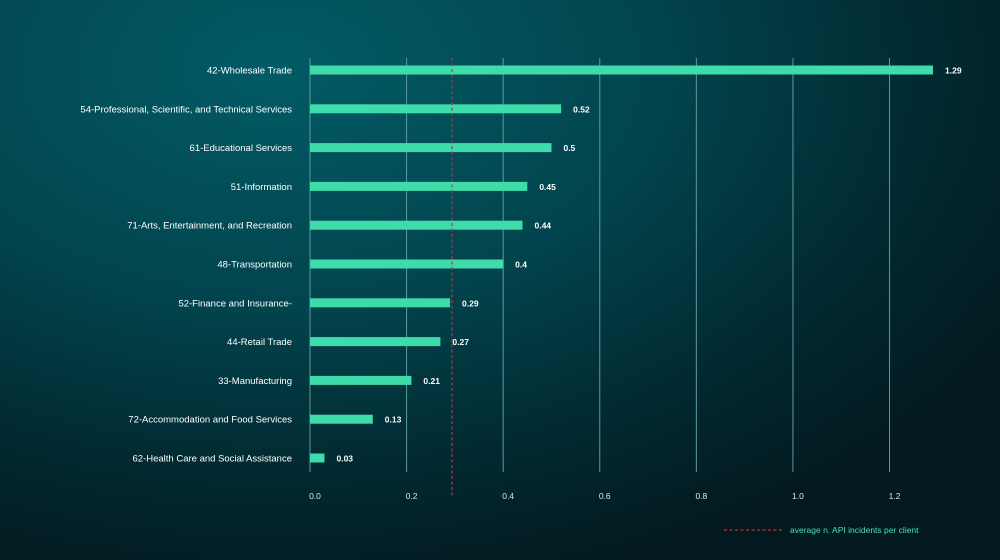 The height and width of the screenshot is (560, 1000). What do you see at coordinates (393, 420) in the screenshot?
I see `value-label: 0.13` at bounding box center [393, 420].